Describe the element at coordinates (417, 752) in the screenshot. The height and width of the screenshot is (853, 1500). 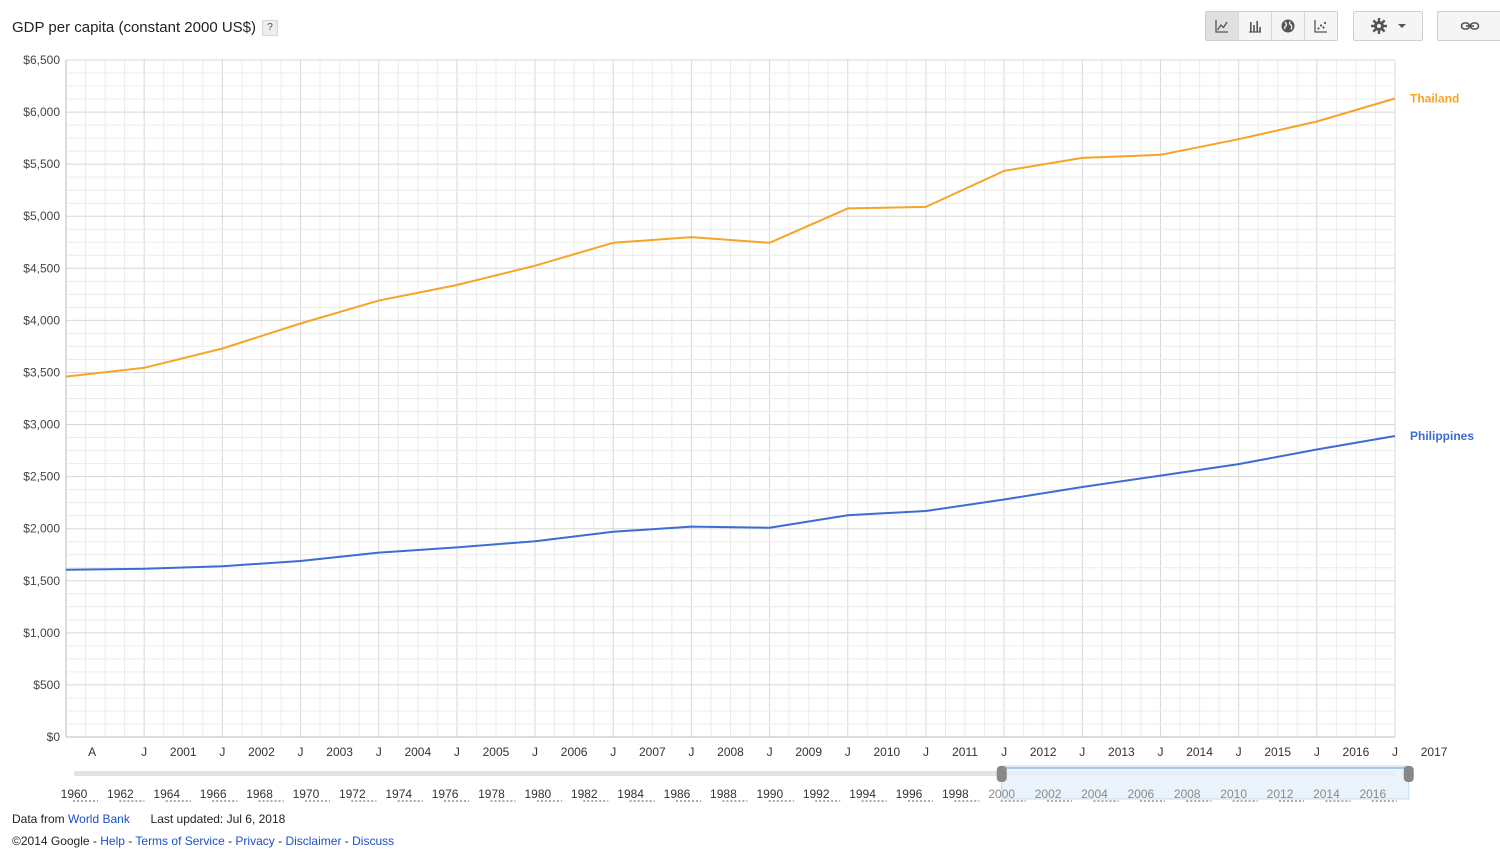
I see `x-tick-label: 2004` at that location.